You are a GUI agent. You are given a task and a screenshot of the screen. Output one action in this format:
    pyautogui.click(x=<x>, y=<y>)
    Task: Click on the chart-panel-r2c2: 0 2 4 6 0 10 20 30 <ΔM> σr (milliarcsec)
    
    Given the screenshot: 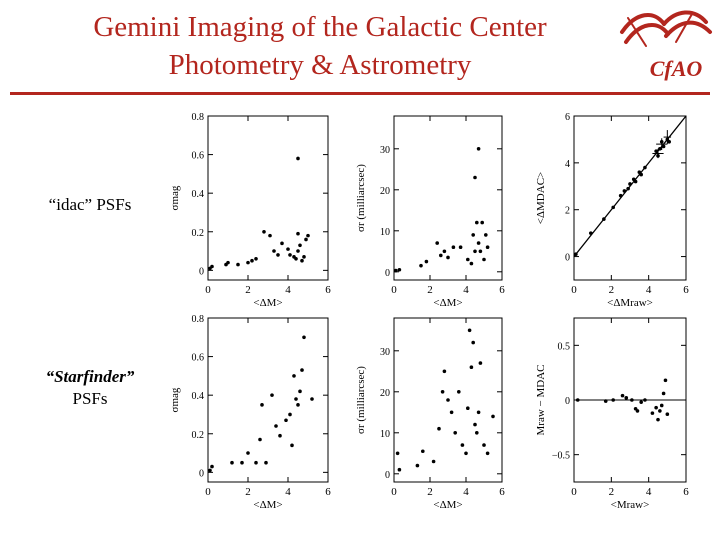 What is the action you would take?
    pyautogui.click(x=430, y=414)
    